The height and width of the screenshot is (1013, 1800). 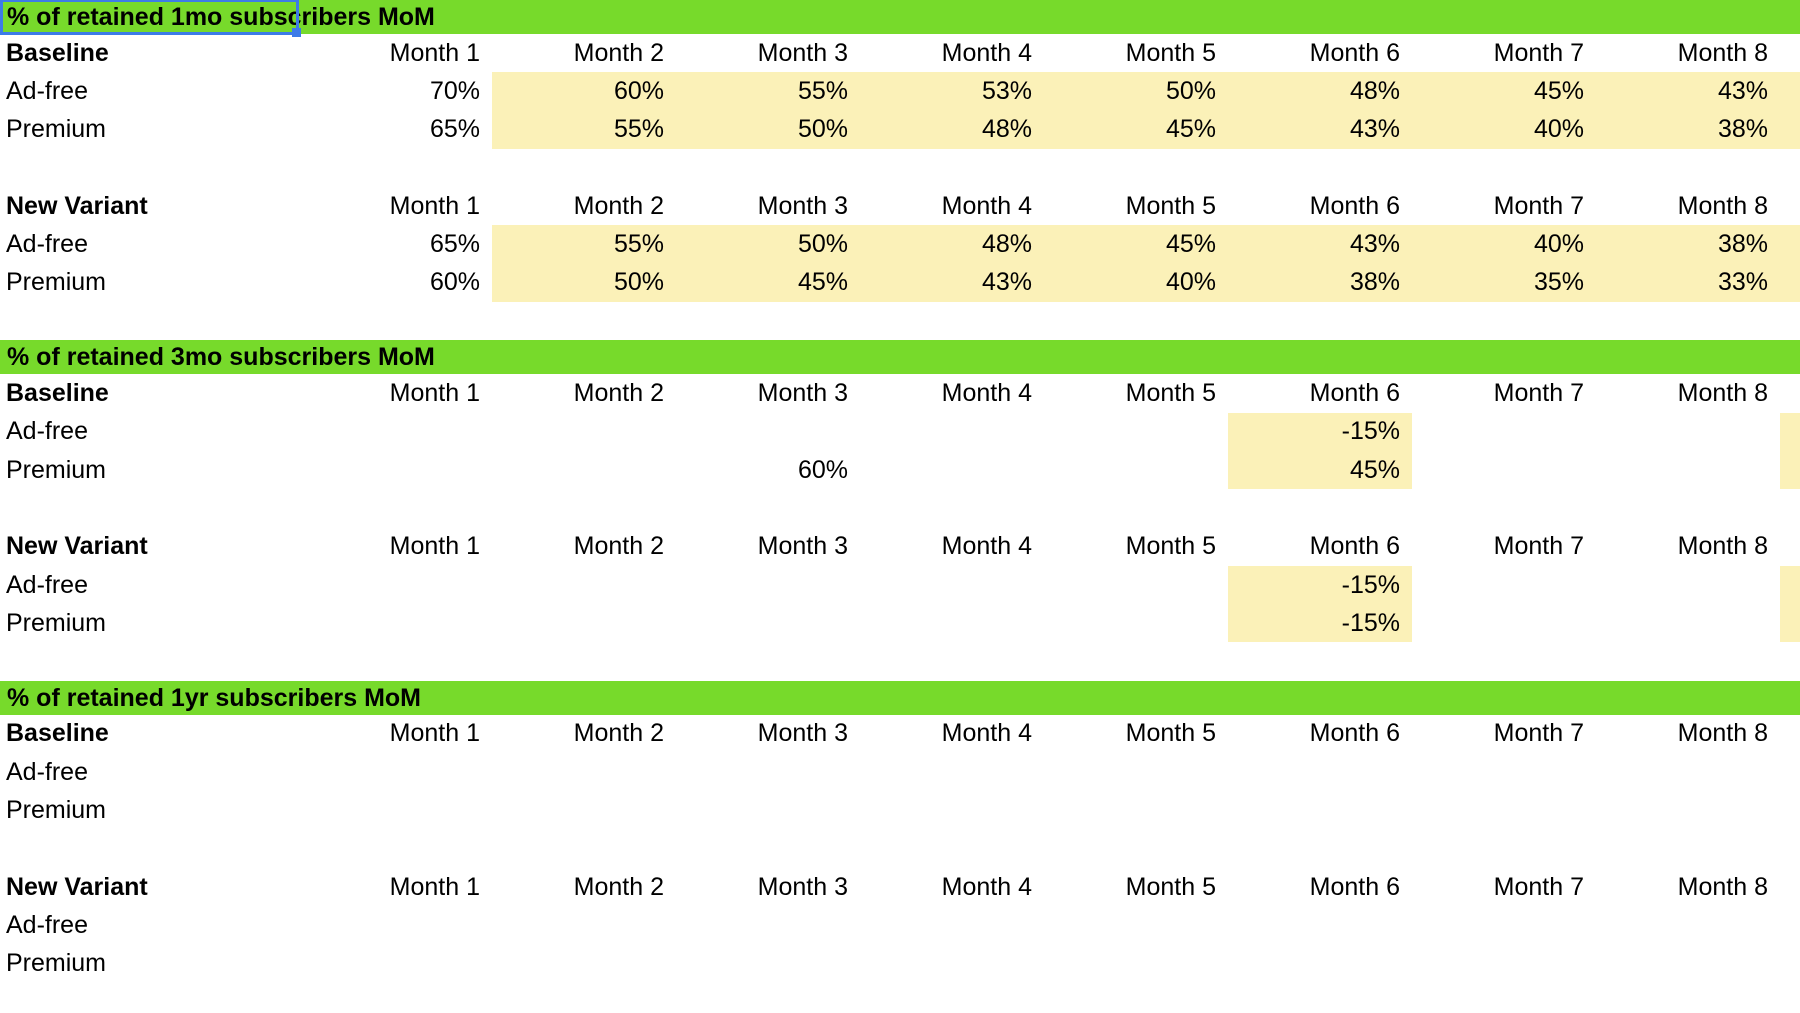 What do you see at coordinates (1688, 283) in the screenshot?
I see `value-cell: 33%` at bounding box center [1688, 283].